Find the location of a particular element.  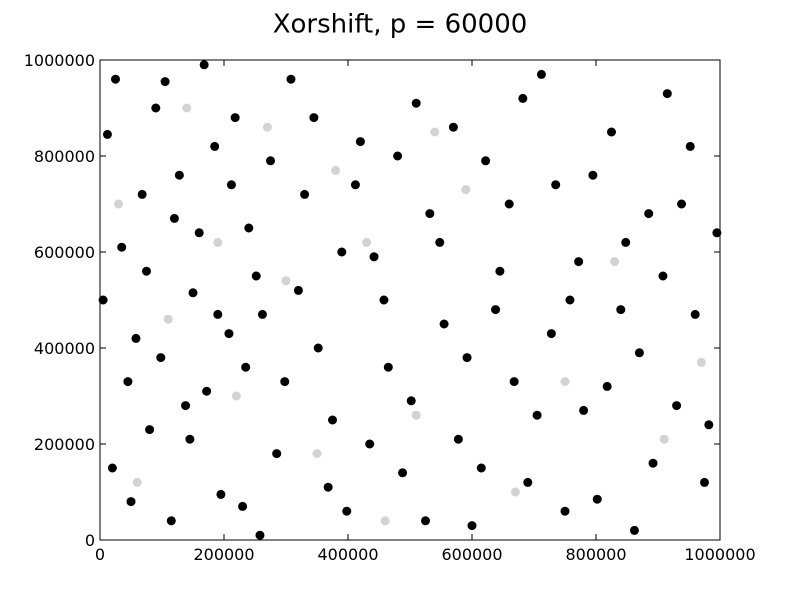

y-tick-label: 1000000 is located at coordinates (59, 60).